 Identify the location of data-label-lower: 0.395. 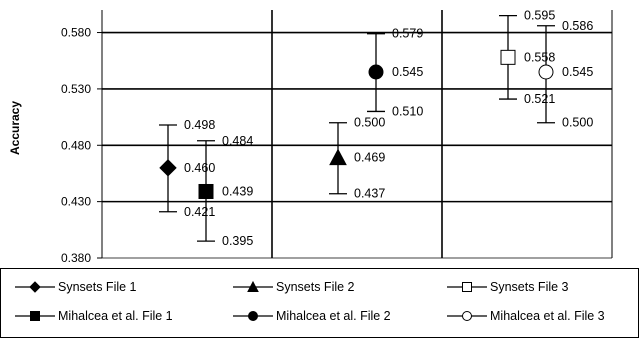
(237, 241).